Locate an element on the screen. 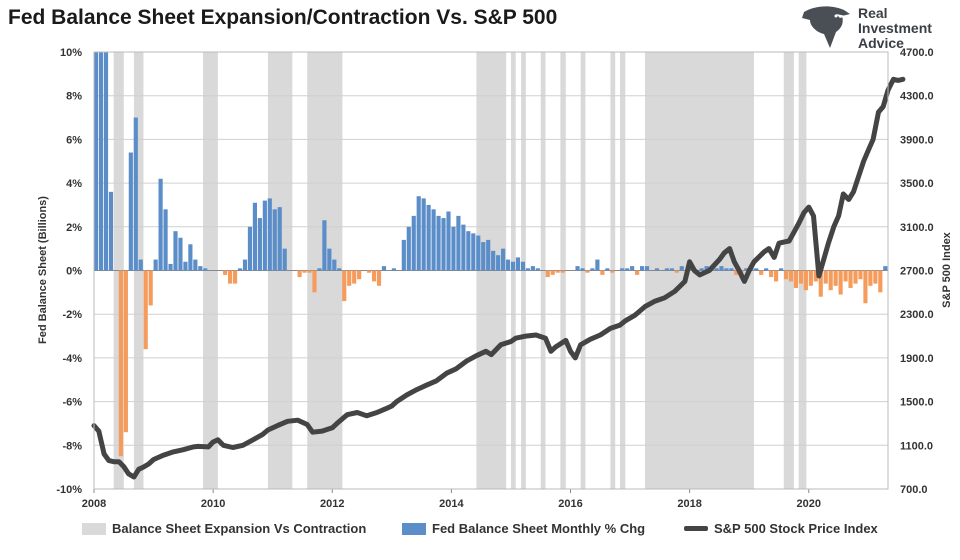  x-tick-label: 2014 is located at coordinates (451, 504).